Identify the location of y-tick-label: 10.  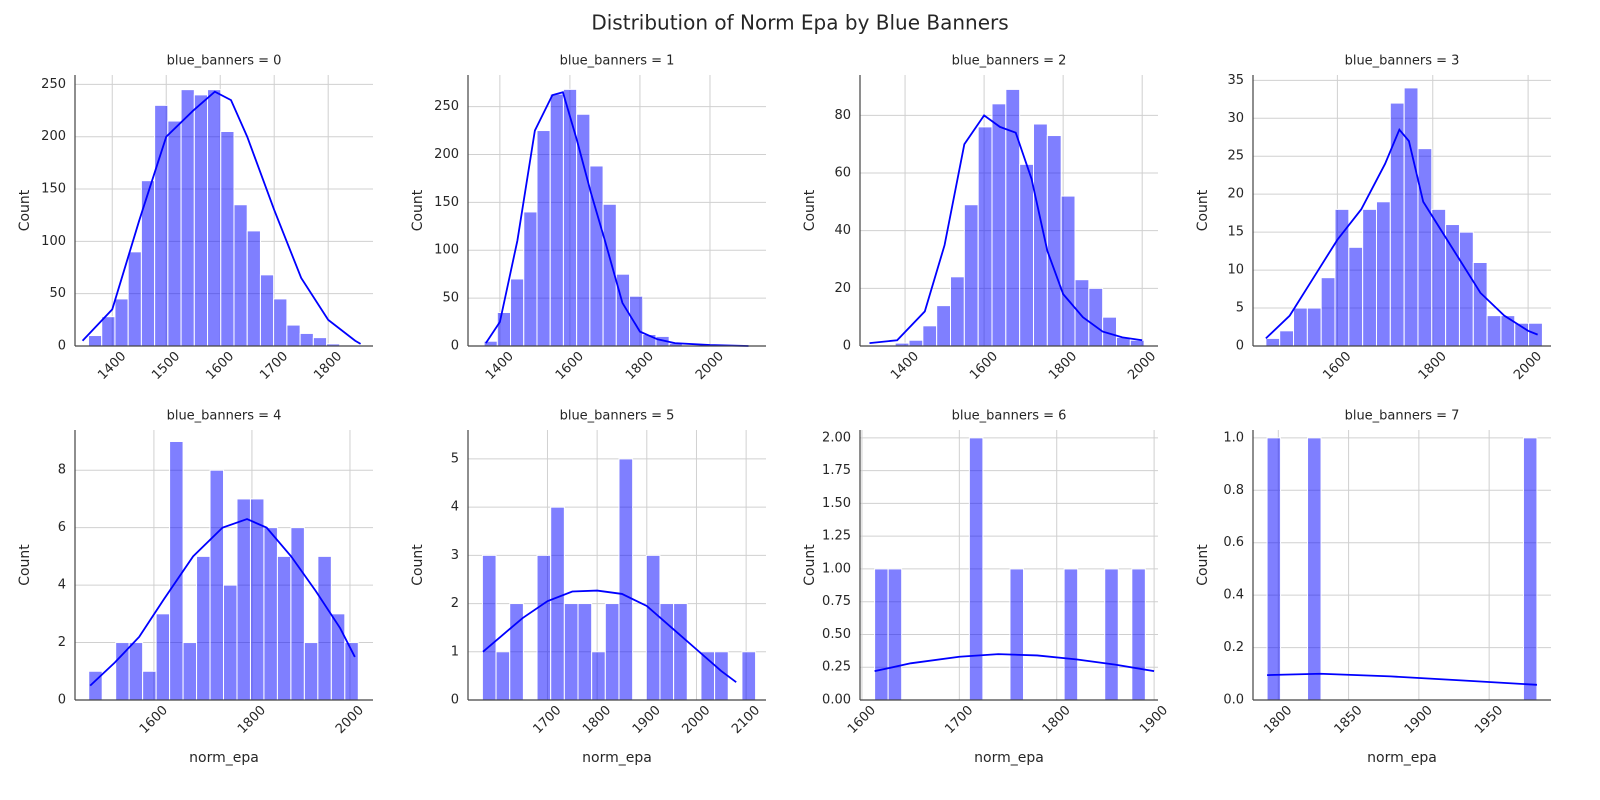
(1235, 270).